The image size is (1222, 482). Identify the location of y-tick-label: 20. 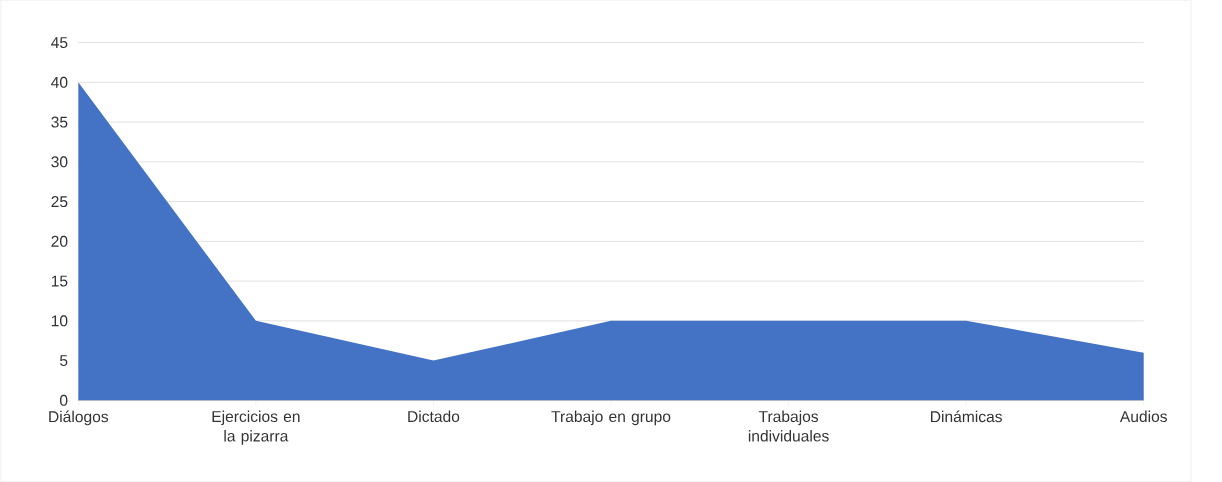
(59, 241).